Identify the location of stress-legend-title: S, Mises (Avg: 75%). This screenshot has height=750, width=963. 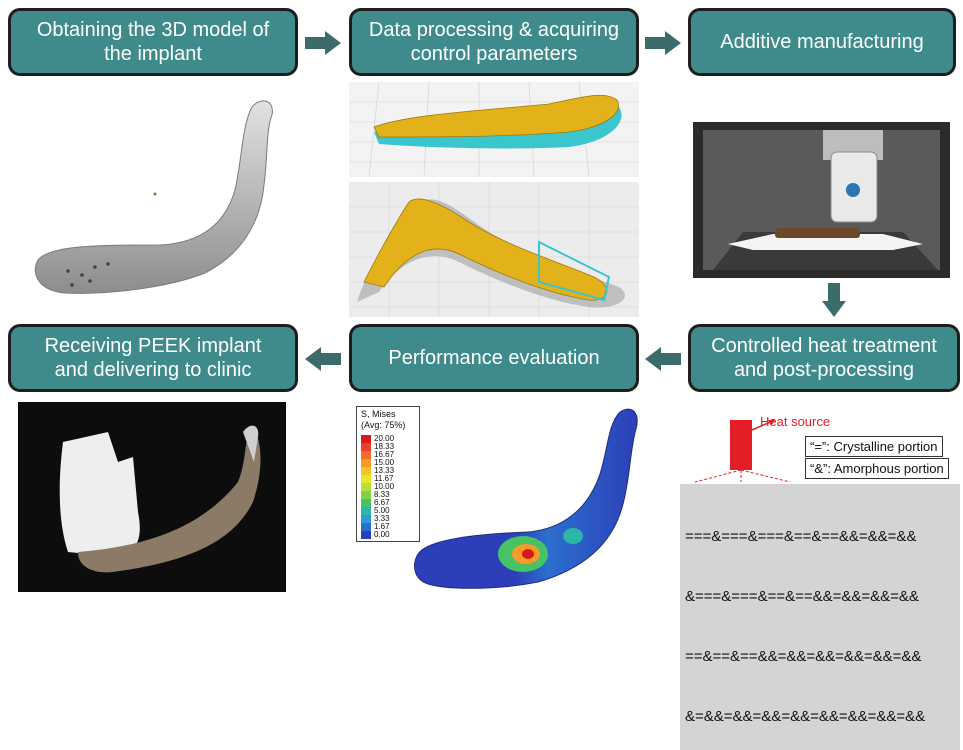
(383, 419).